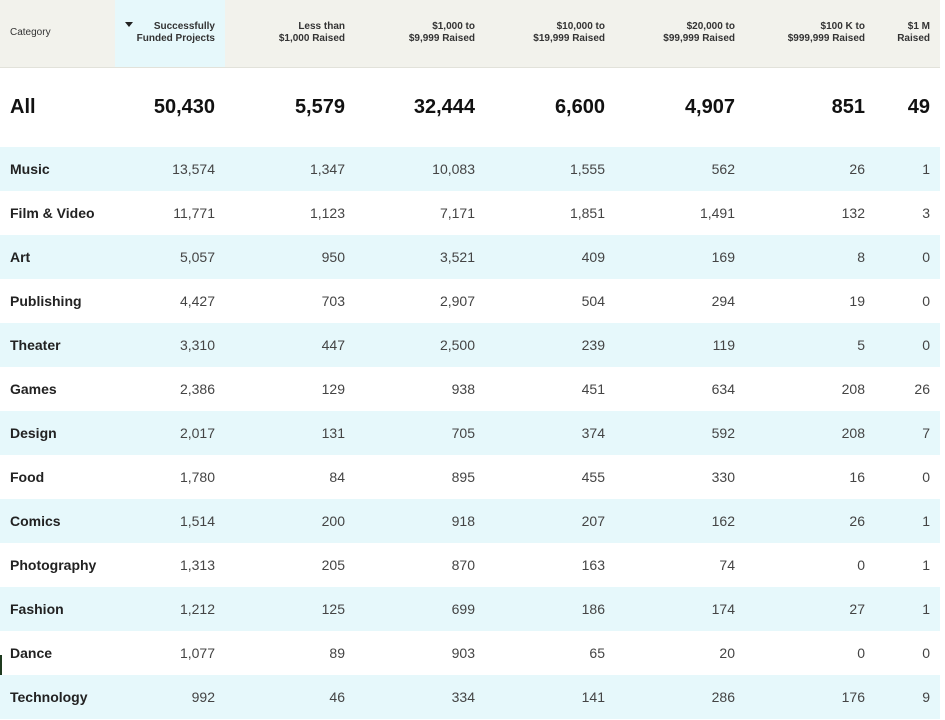 This screenshot has width=945, height=720. Describe the element at coordinates (57, 345) in the screenshot. I see `category-name: Theater` at that location.